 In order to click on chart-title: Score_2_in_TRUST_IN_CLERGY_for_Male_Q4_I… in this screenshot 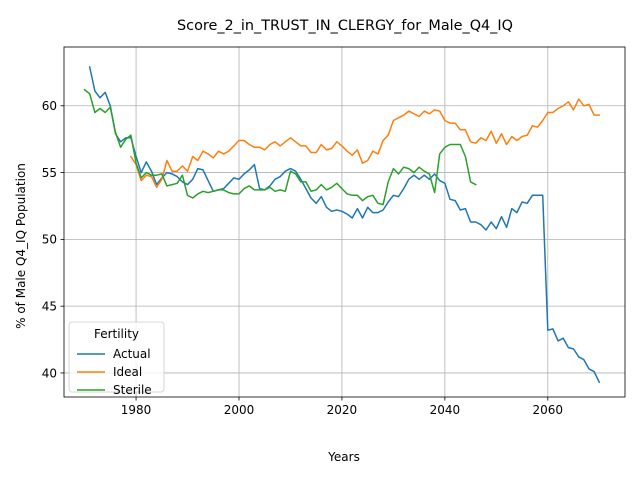, I will do `click(345, 26)`.